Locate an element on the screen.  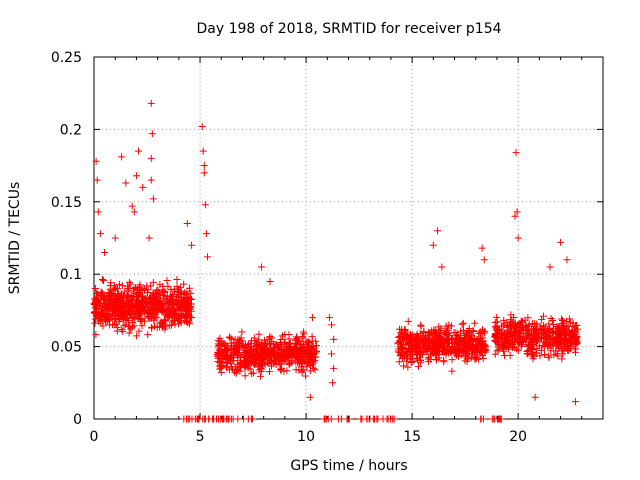
x-tick-label: 5 is located at coordinates (200, 437).